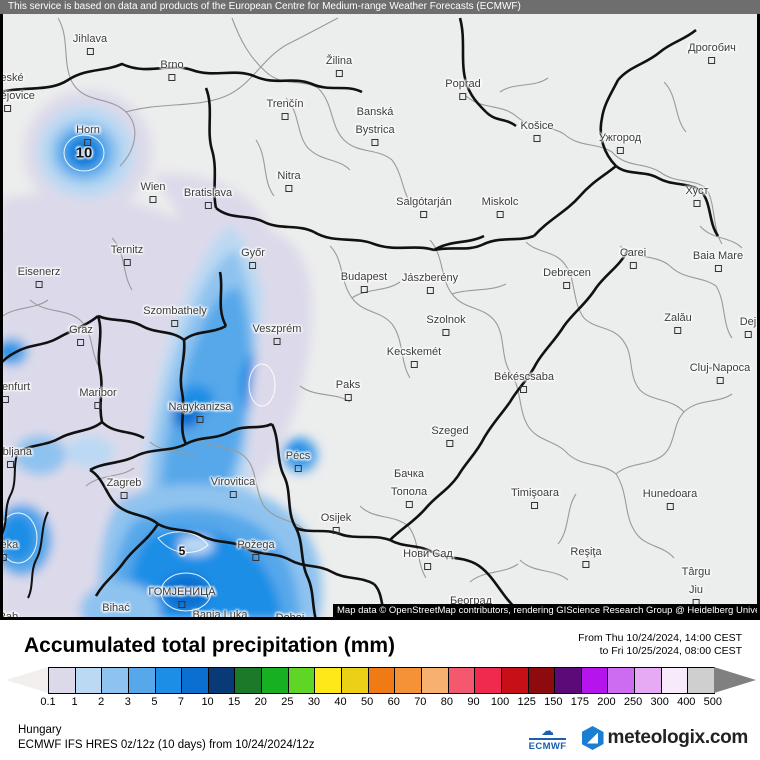 The width and height of the screenshot is (760, 760). Describe the element at coordinates (297, 704) in the screenshot. I see `colorbar-tick: 25` at that location.